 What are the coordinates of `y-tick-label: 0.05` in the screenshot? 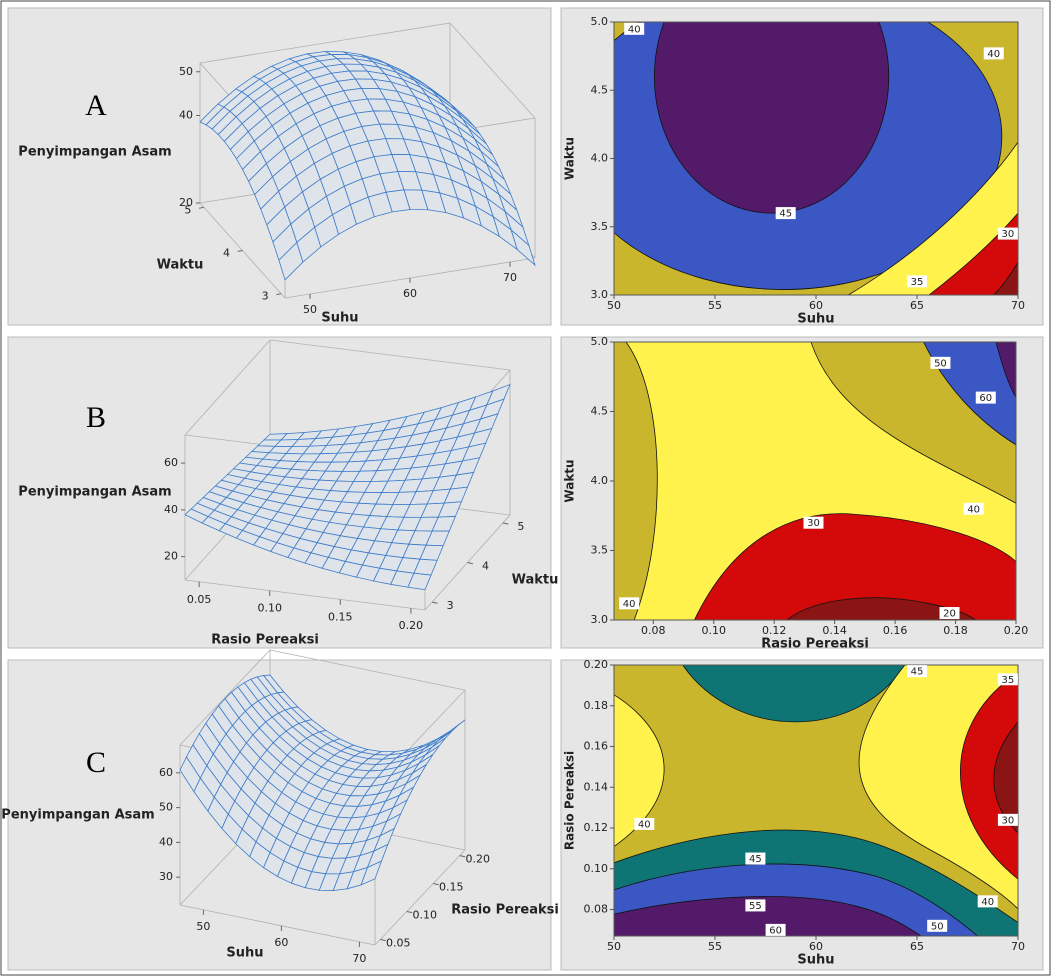 It's located at (398, 942).